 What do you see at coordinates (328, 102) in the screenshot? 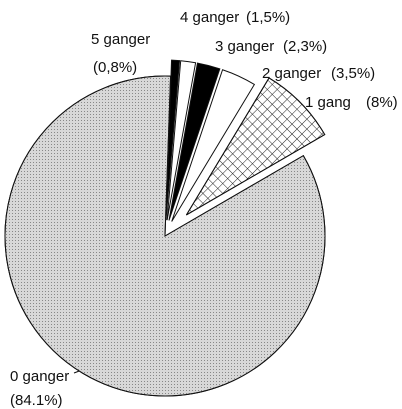
I see `slice-label: 1 gang` at bounding box center [328, 102].